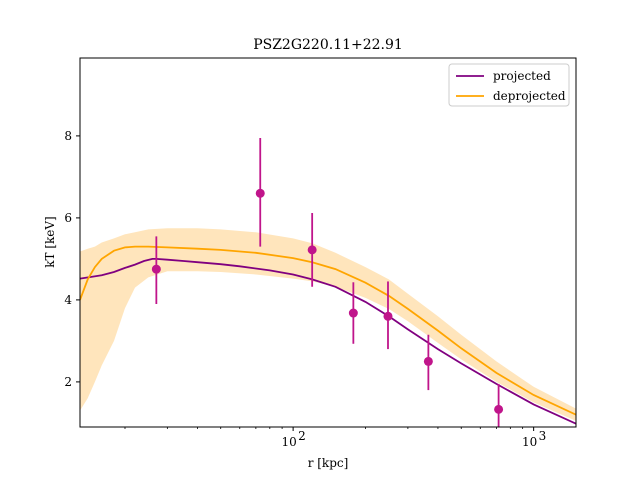 The width and height of the screenshot is (640, 480). What do you see at coordinates (328, 463) in the screenshot?
I see `x-axis-label: r [kpc]` at bounding box center [328, 463].